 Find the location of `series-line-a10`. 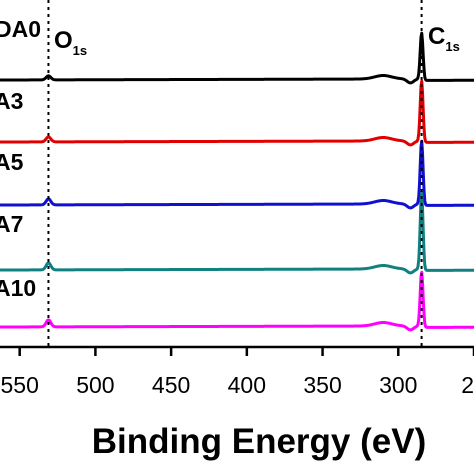

series-line-a10 is located at coordinates (237, 301).